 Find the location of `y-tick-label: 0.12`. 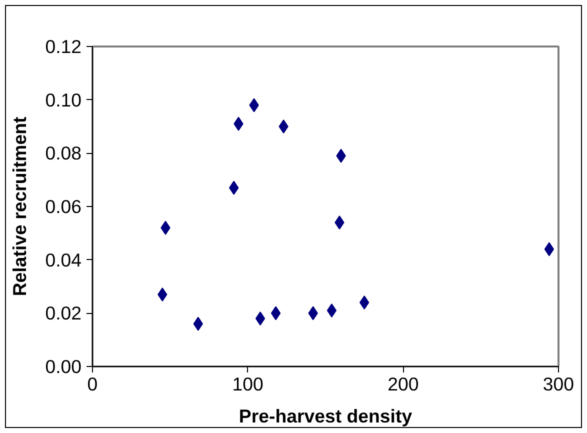

y-tick-label: 0.12 is located at coordinates (63, 46).